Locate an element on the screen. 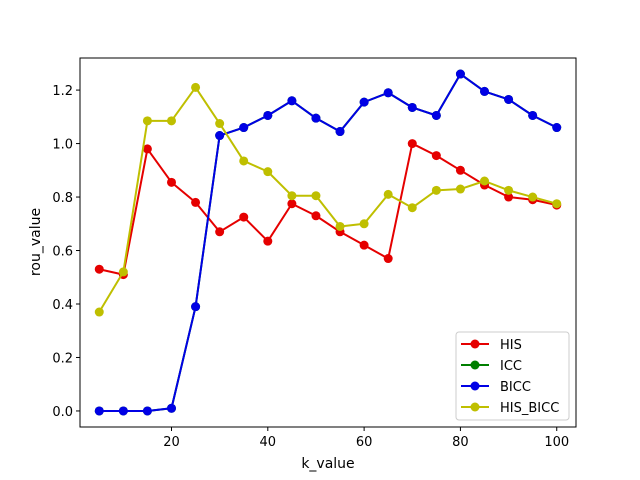  x-axis-label: k_value is located at coordinates (327, 464).